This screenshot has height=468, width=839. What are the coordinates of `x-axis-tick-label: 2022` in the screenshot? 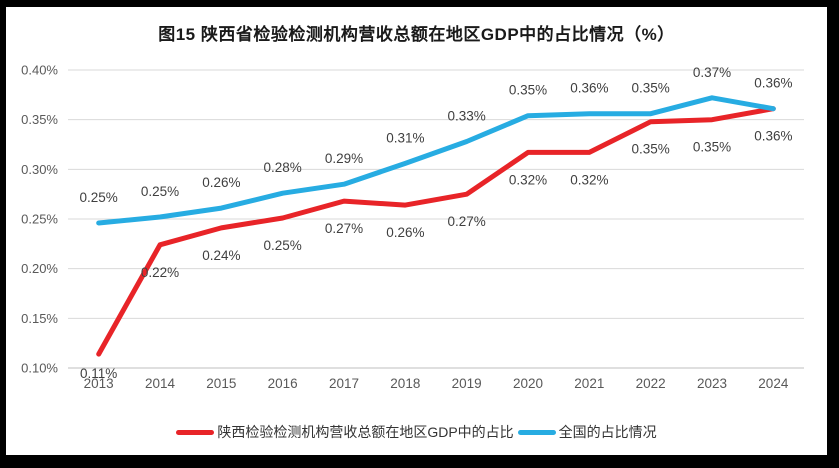 It's located at (651, 383).